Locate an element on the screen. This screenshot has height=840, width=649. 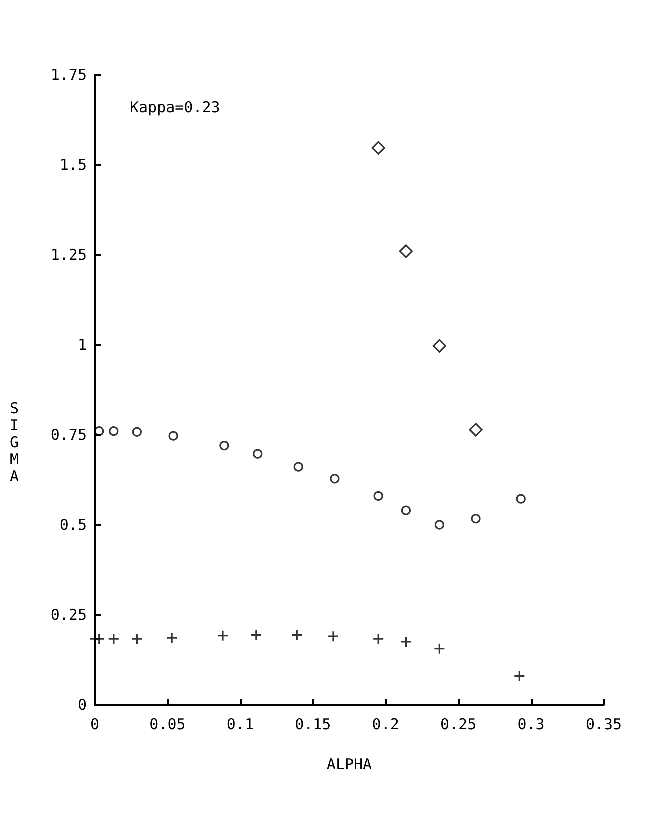
y-tick-label: 1.75 is located at coordinates (68, 75).